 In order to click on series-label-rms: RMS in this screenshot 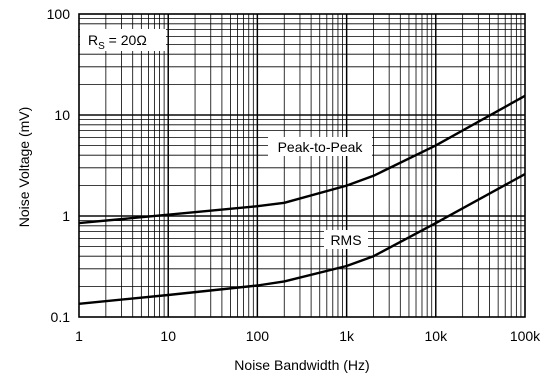, I will do `click(346, 239)`.